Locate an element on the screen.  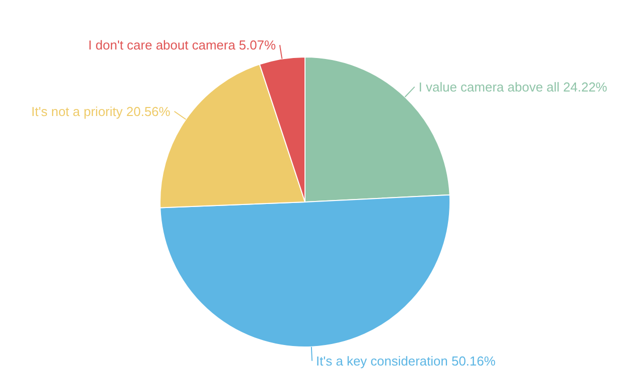
slice-label: It's a key consideration 50.16% is located at coordinates (406, 360).